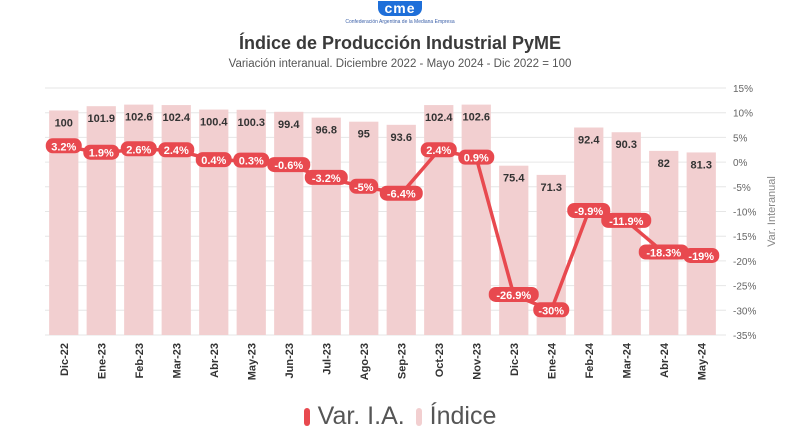  Describe the element at coordinates (140, 360) in the screenshot. I see `x-tick-label: Feb-23` at that location.